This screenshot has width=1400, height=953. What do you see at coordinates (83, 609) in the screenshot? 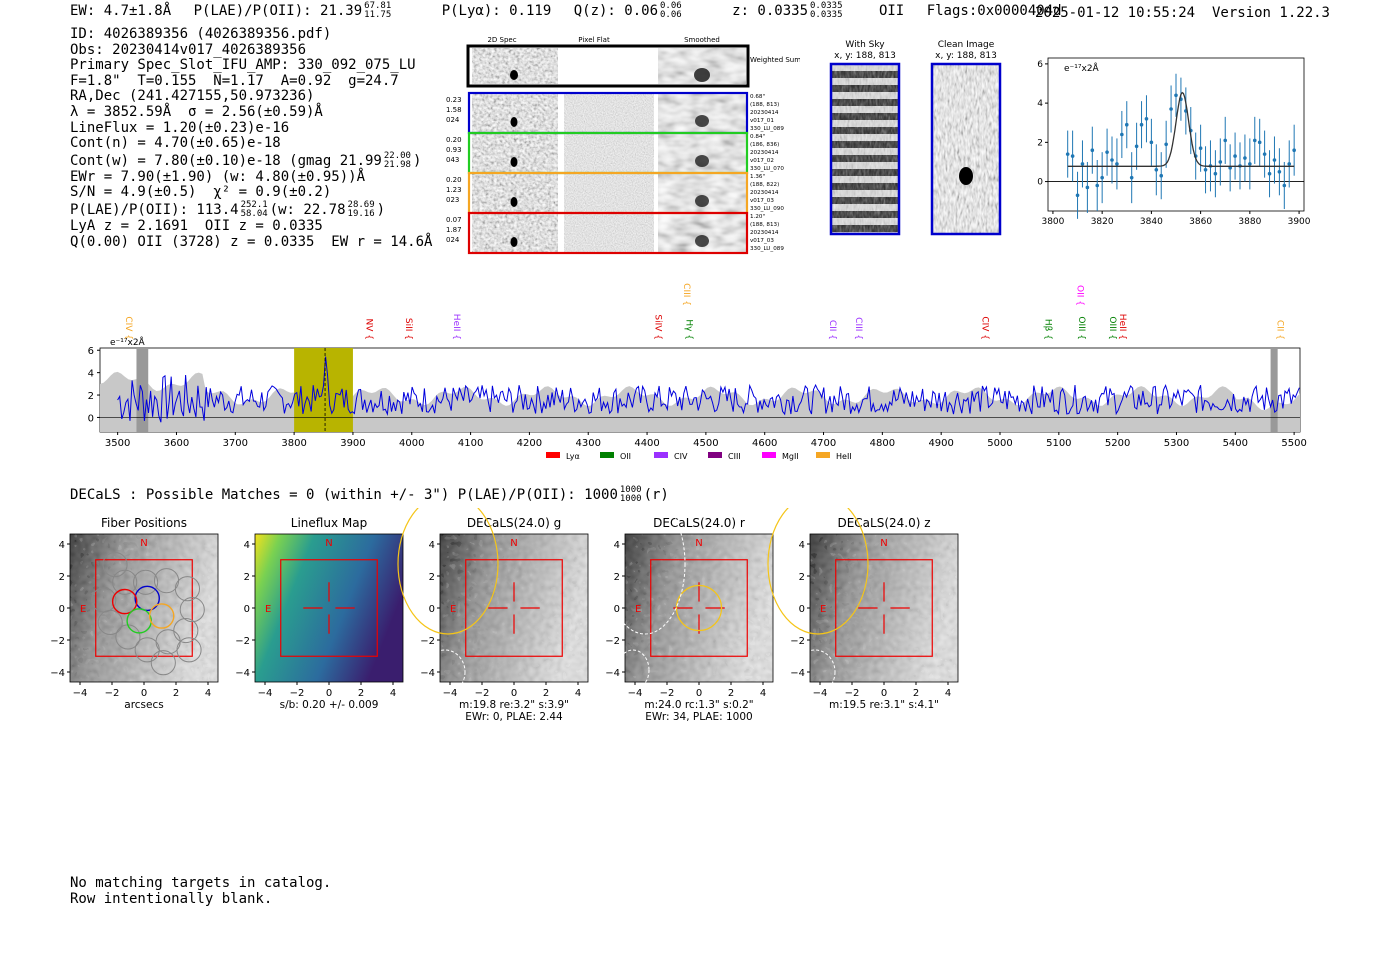
I see `compass-e: E` at bounding box center [83, 609].